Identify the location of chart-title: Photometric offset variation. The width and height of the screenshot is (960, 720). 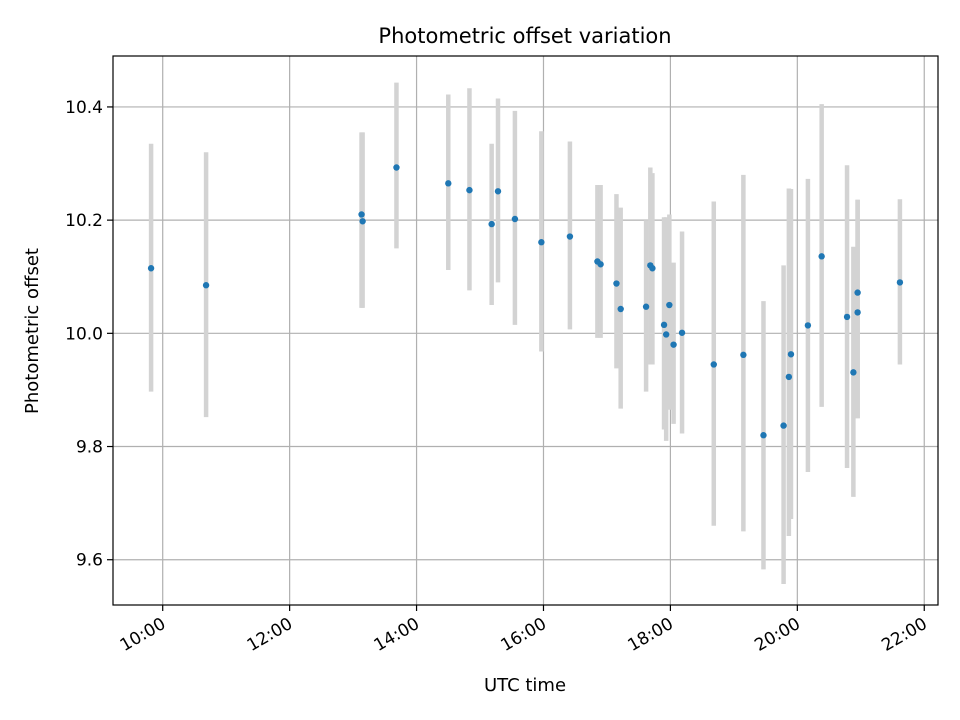
(524, 36).